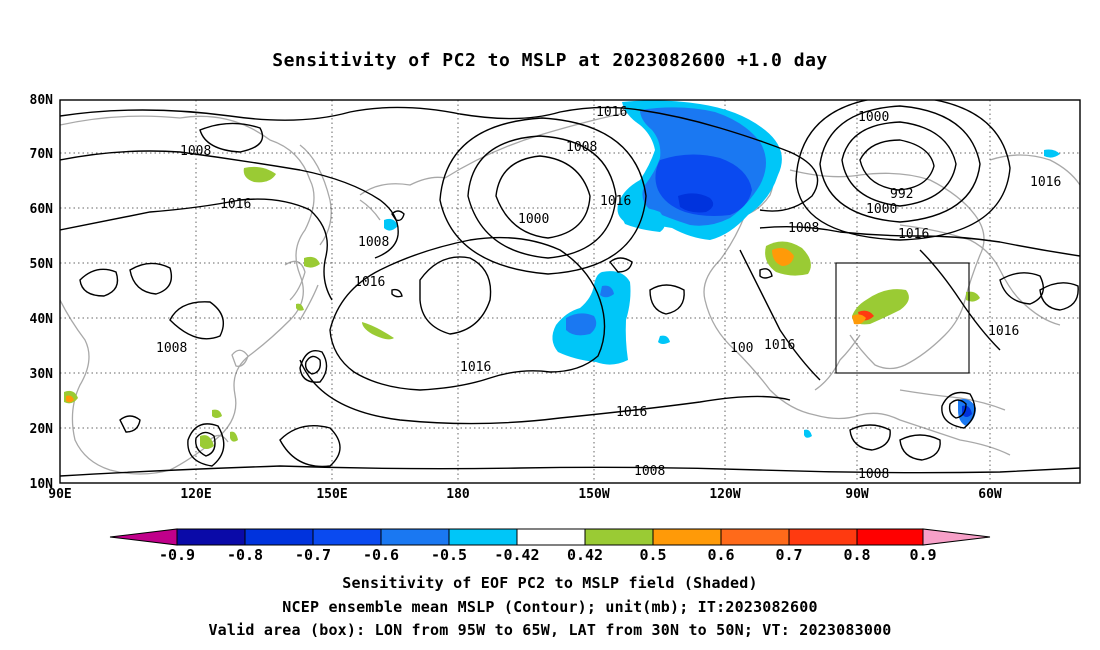 The image size is (1100, 650). Describe the element at coordinates (313, 555) in the screenshot. I see `colorbar-label: -0.7` at that location.